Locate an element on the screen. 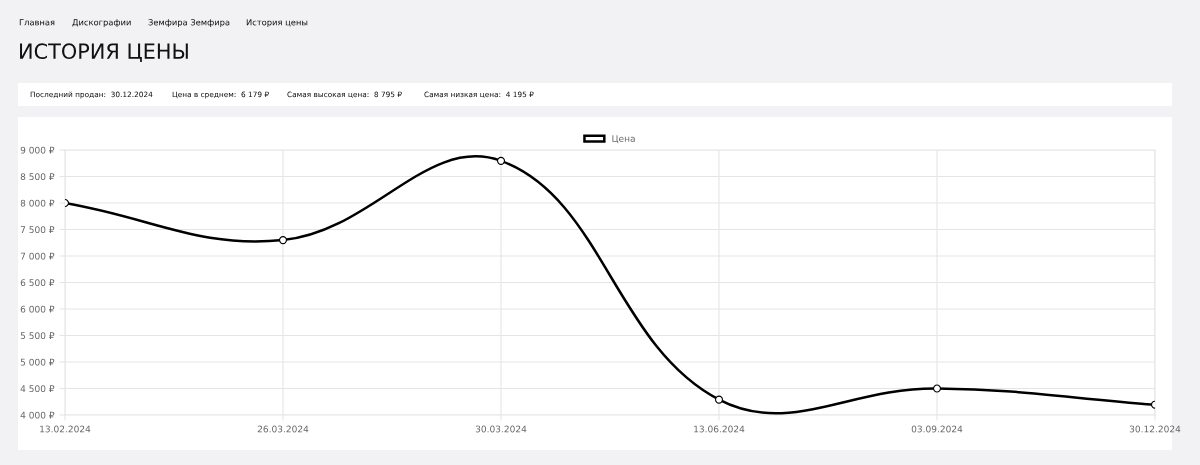 The image size is (1200, 465). y-tick-label: 6 000 ₽ is located at coordinates (37, 309).